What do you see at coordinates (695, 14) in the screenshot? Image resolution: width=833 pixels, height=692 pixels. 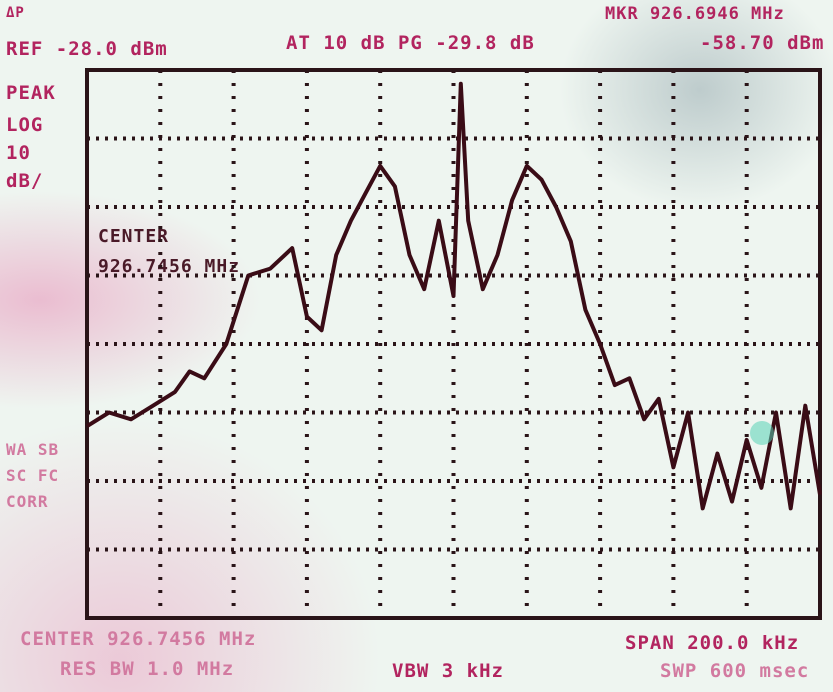 I see `marker-frequency: MKR 926.6946 MHz` at bounding box center [695, 14].